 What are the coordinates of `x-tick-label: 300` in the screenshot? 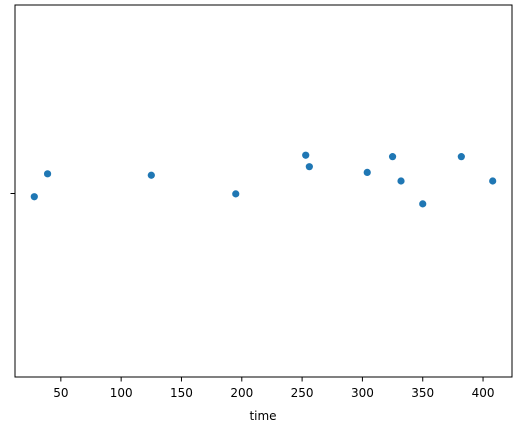 It's located at (362, 393).